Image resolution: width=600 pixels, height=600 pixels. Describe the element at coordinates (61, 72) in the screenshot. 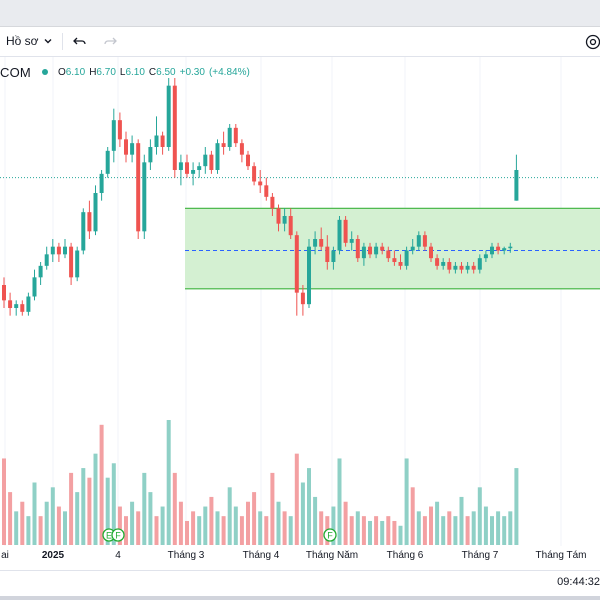

I see `open-label: O` at that location.